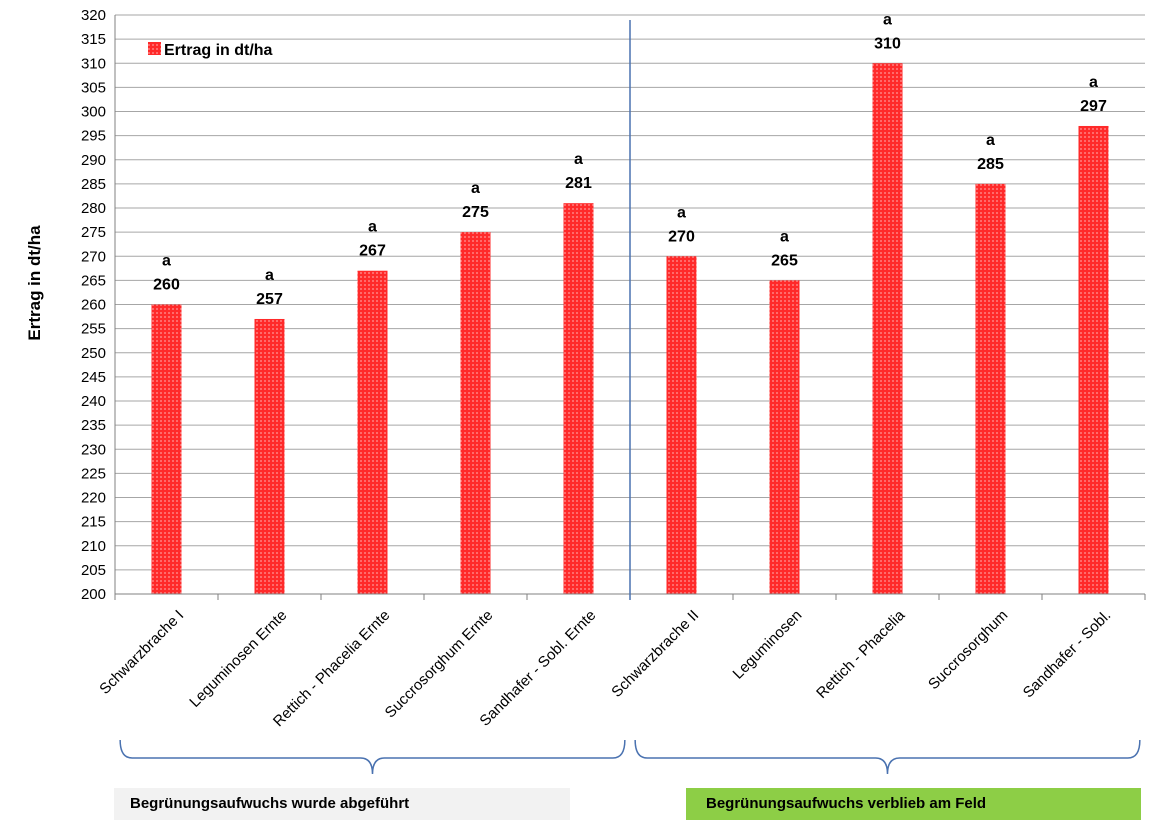 The width and height of the screenshot is (1151, 820). Describe the element at coordinates (93, 522) in the screenshot. I see `y-tick-label: 215` at that location.